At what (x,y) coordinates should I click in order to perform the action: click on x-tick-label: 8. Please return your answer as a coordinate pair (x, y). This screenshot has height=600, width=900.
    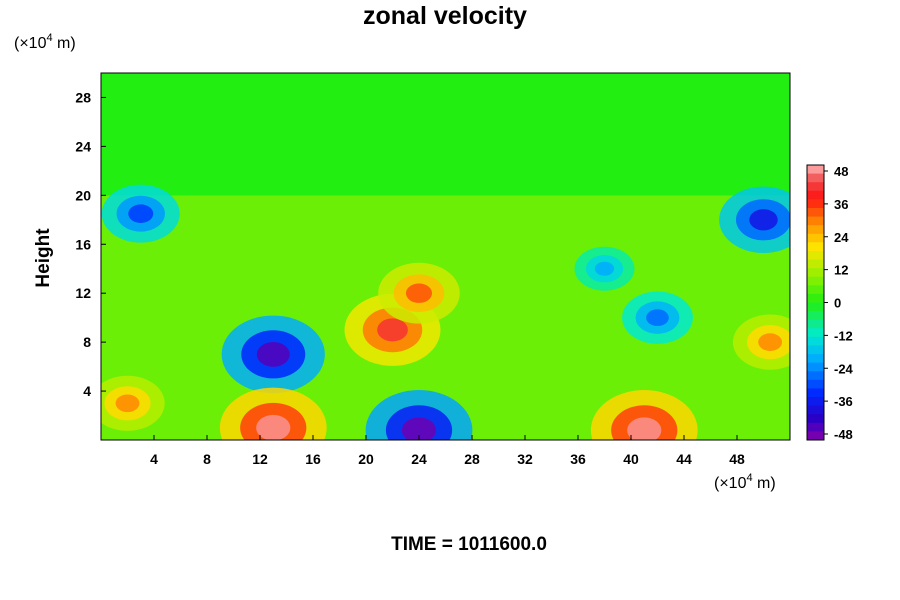
    Looking at the image, I should click on (207, 459).